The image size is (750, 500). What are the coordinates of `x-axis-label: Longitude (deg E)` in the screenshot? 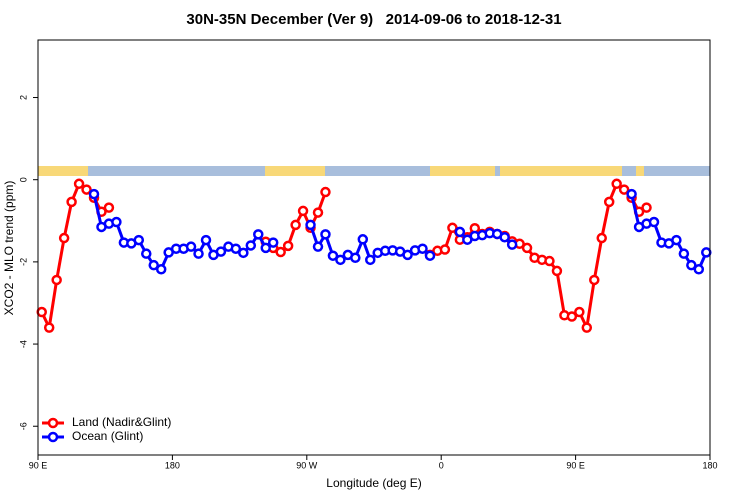 It's located at (373, 483).